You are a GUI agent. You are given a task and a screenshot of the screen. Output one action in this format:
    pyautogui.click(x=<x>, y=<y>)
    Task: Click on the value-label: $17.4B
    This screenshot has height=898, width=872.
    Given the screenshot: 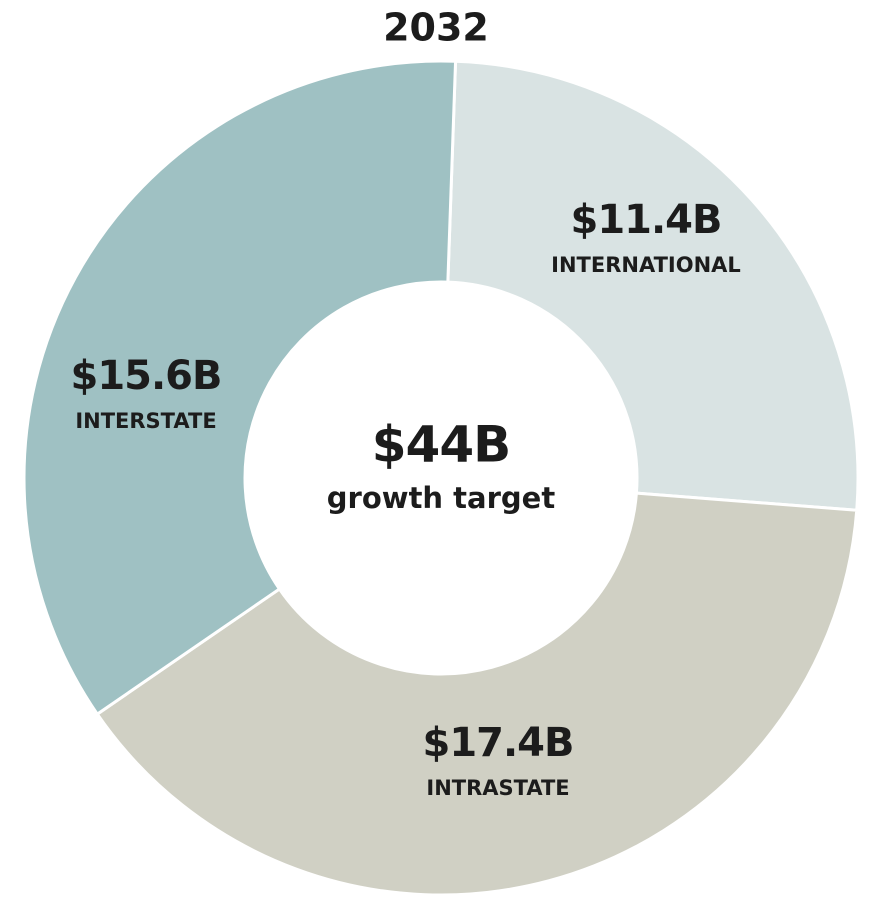 What is the action you would take?
    pyautogui.click(x=497, y=743)
    